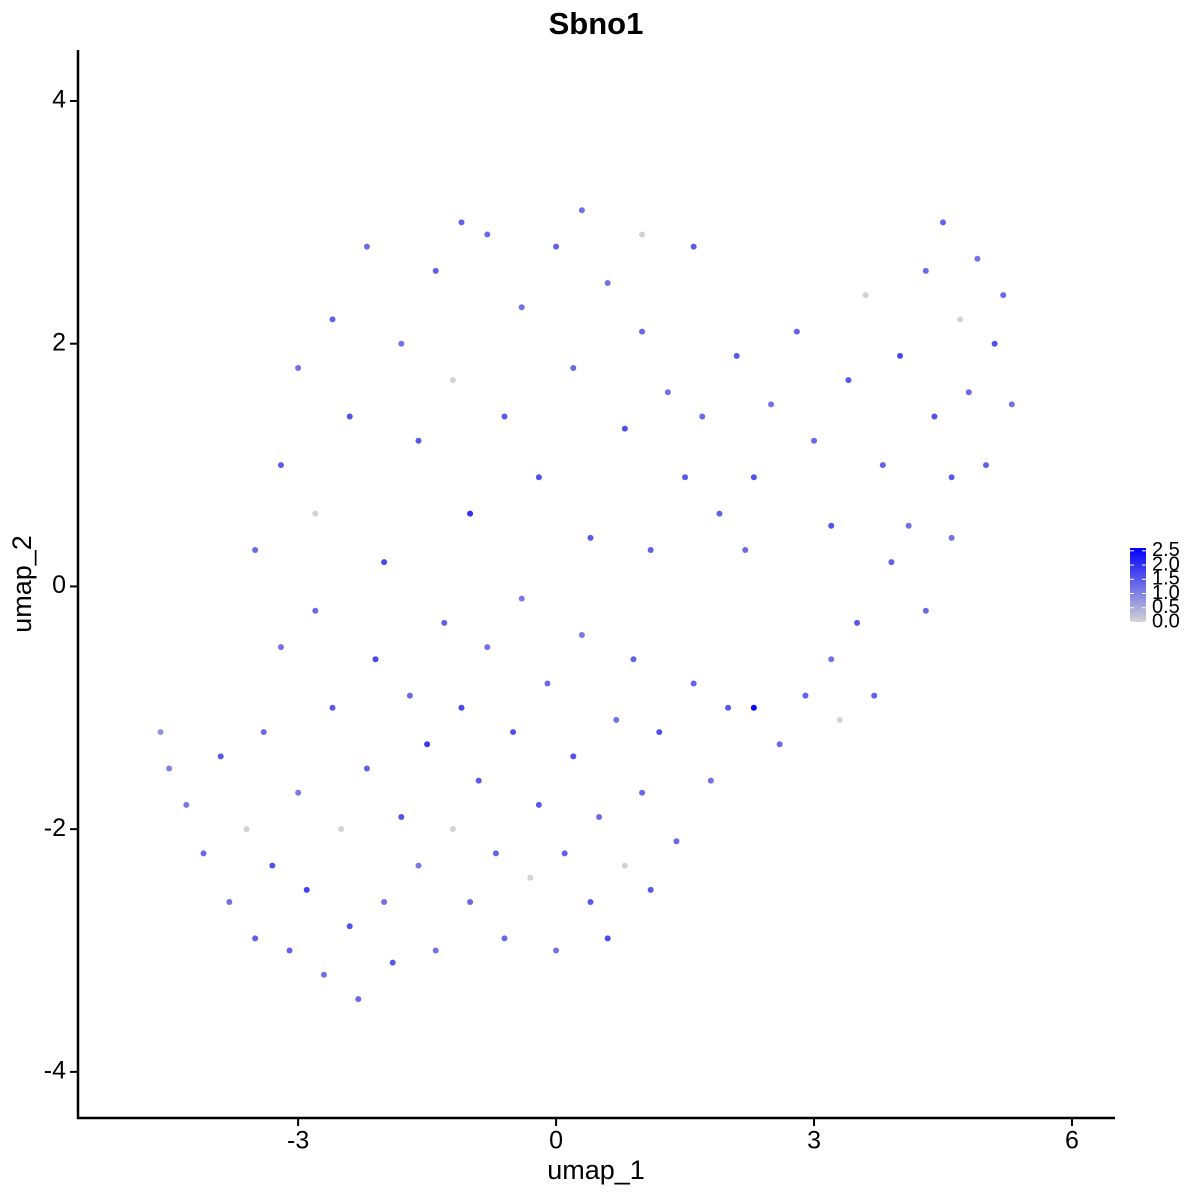  I want to click on x-tick-label: 3, so click(814, 1141).